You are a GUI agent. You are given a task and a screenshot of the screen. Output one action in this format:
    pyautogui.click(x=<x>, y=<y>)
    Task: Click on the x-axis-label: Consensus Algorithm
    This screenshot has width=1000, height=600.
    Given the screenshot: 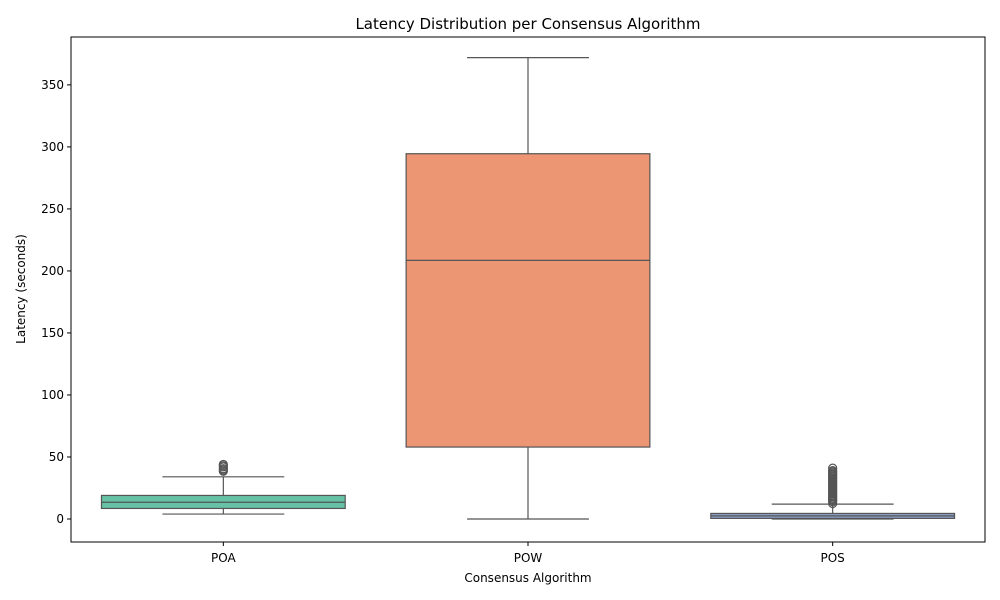 What is the action you would take?
    pyautogui.click(x=527, y=578)
    